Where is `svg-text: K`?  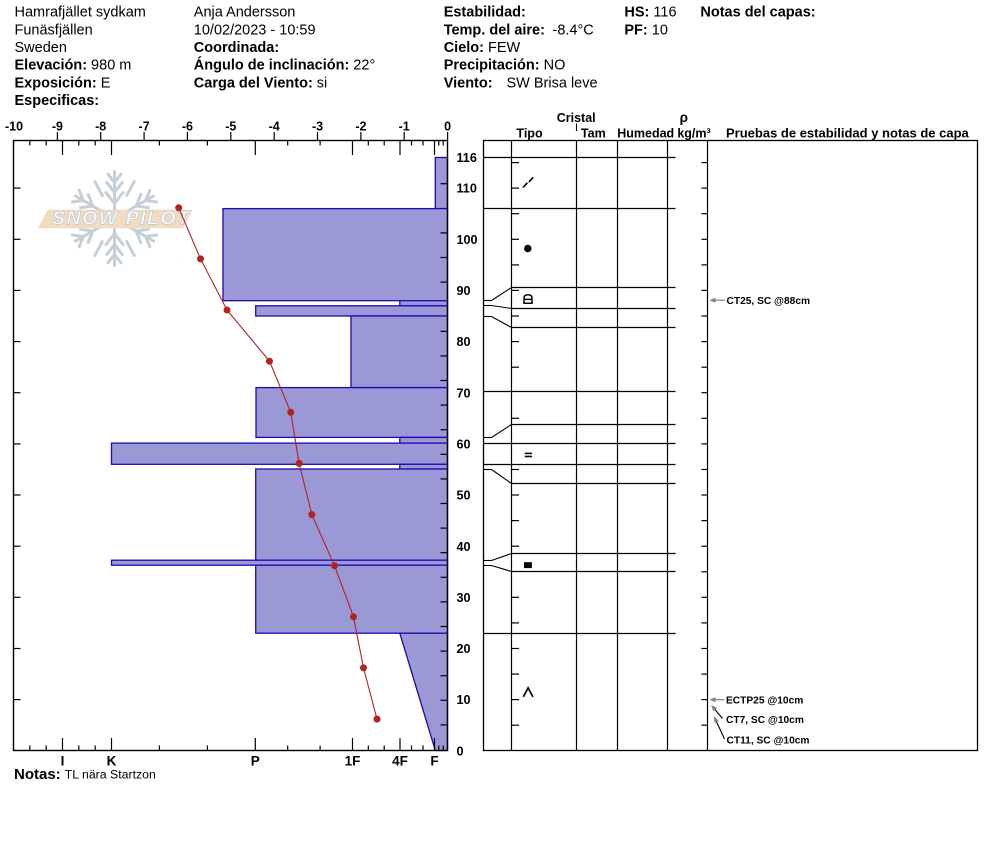 svg-text: K is located at coordinates (112, 760).